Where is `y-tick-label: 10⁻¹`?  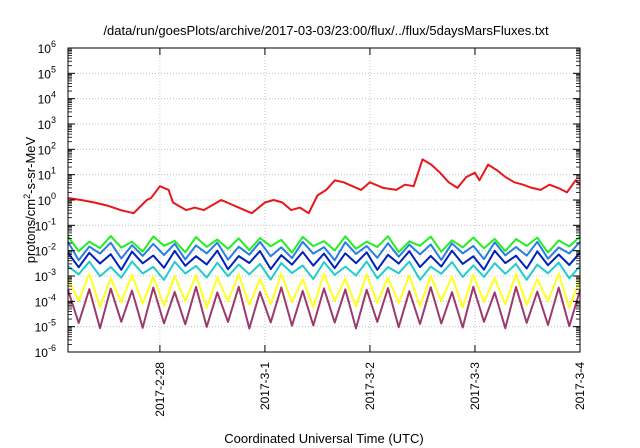
y-tick-label: 10⁻¹ is located at coordinates (45, 224).